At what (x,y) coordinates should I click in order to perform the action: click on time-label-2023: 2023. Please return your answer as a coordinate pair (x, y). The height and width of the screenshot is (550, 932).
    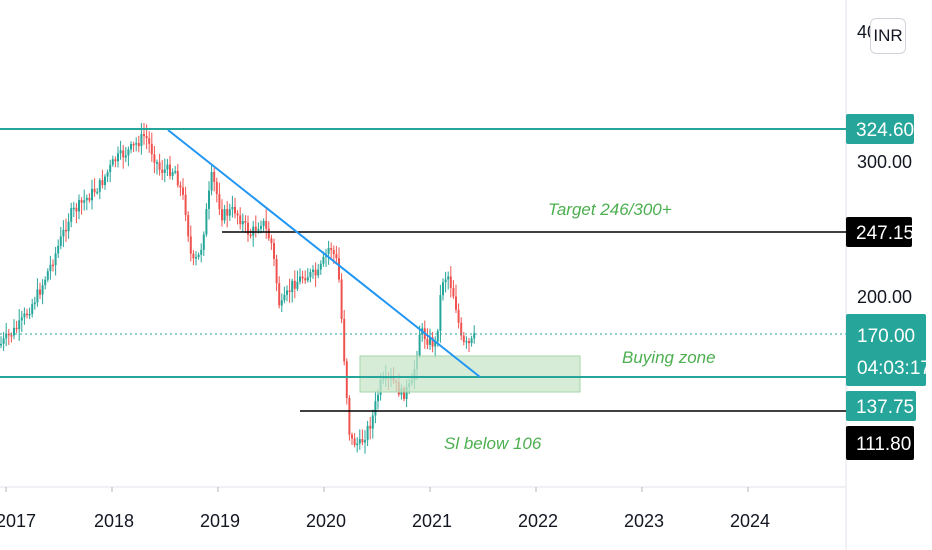
    Looking at the image, I should click on (644, 521).